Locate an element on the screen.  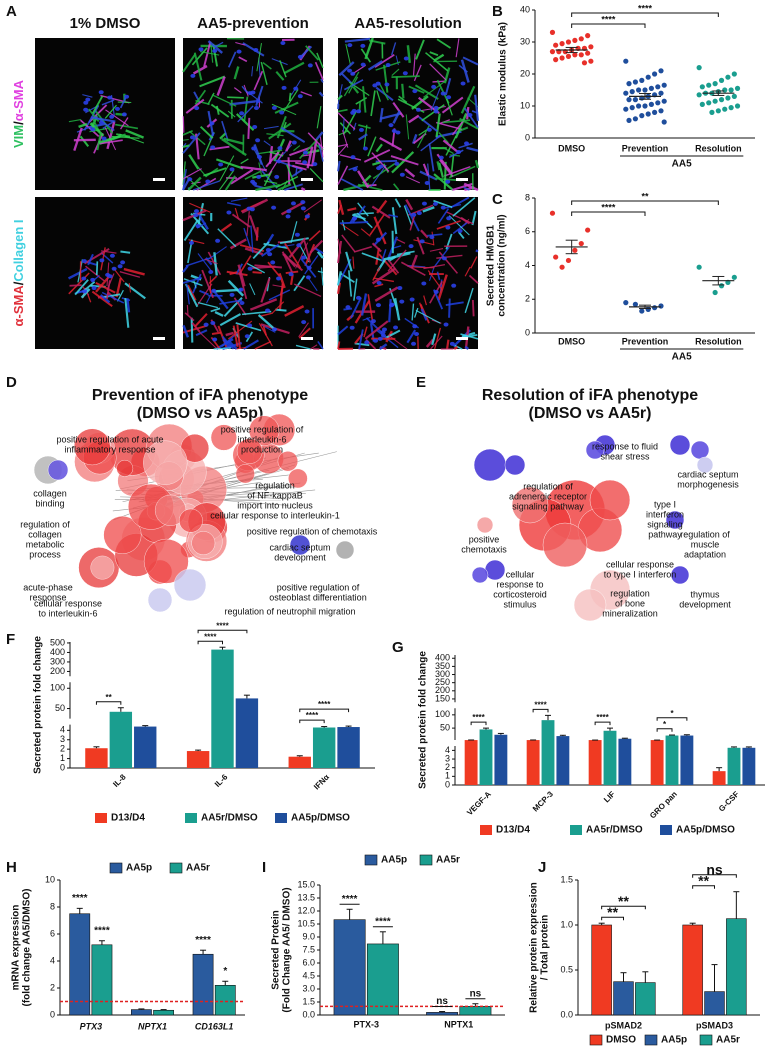
network-term: cellular response is located at coordinates (640, 564).